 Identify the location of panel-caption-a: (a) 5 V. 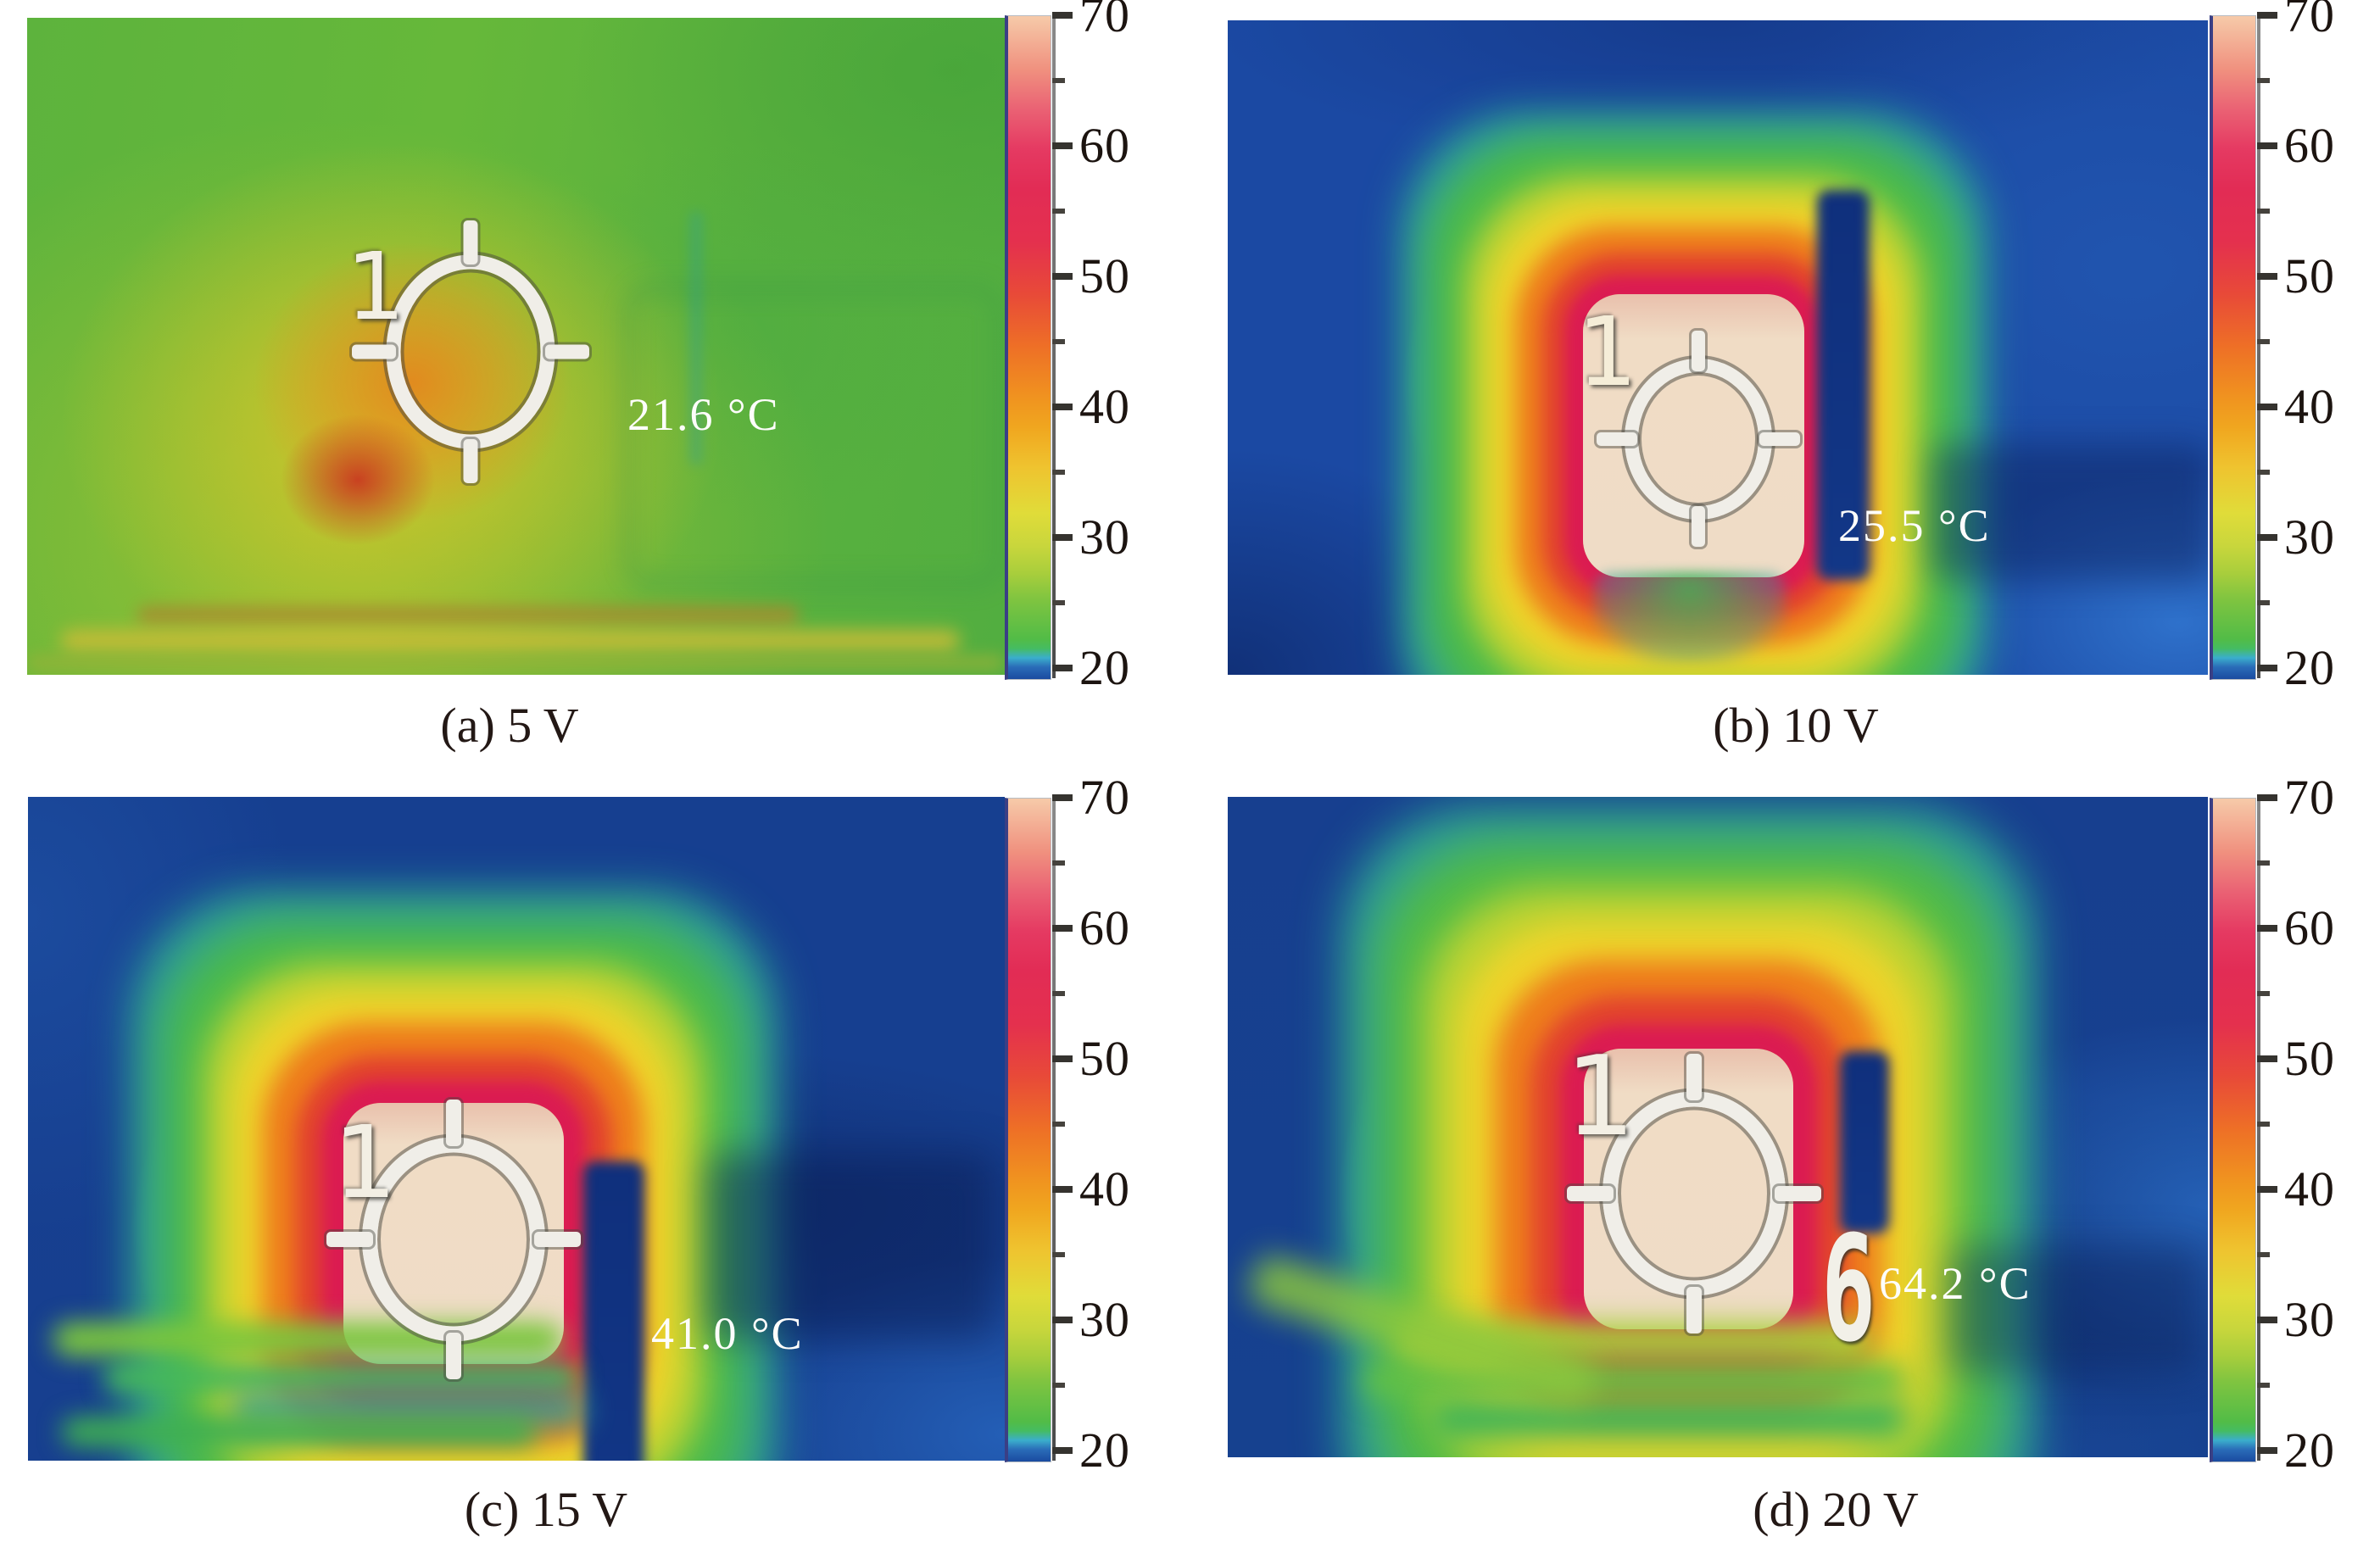
(509, 725).